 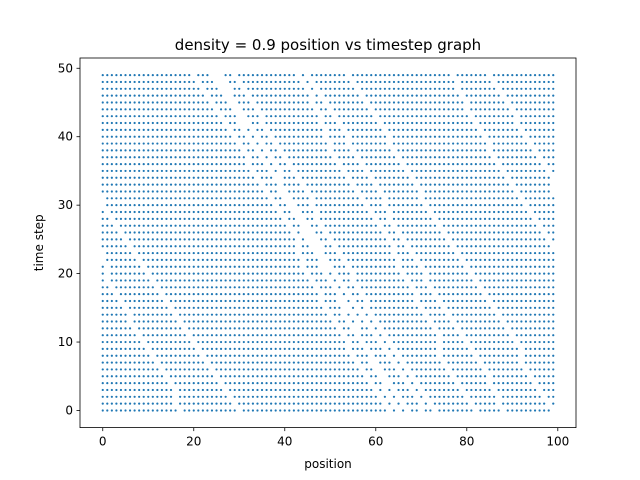 I want to click on chart-title: density = 0.9 position vs timestep graph, so click(x=328, y=45).